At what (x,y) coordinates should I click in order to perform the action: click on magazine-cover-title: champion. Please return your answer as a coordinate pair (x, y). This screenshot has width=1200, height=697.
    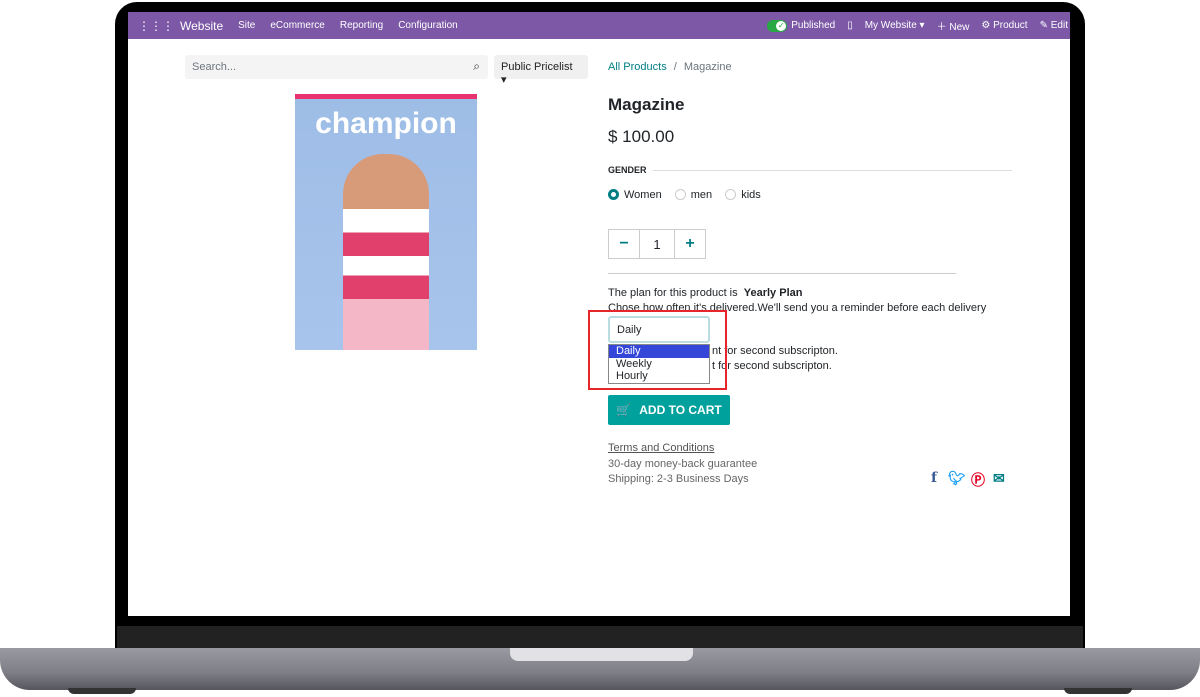
    Looking at the image, I should click on (386, 123).